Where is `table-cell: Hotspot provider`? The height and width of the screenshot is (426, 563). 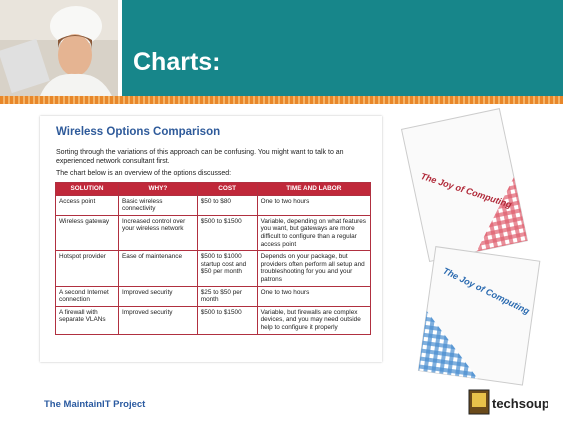
table-cell: Hotspot provider is located at coordinates (87, 268).